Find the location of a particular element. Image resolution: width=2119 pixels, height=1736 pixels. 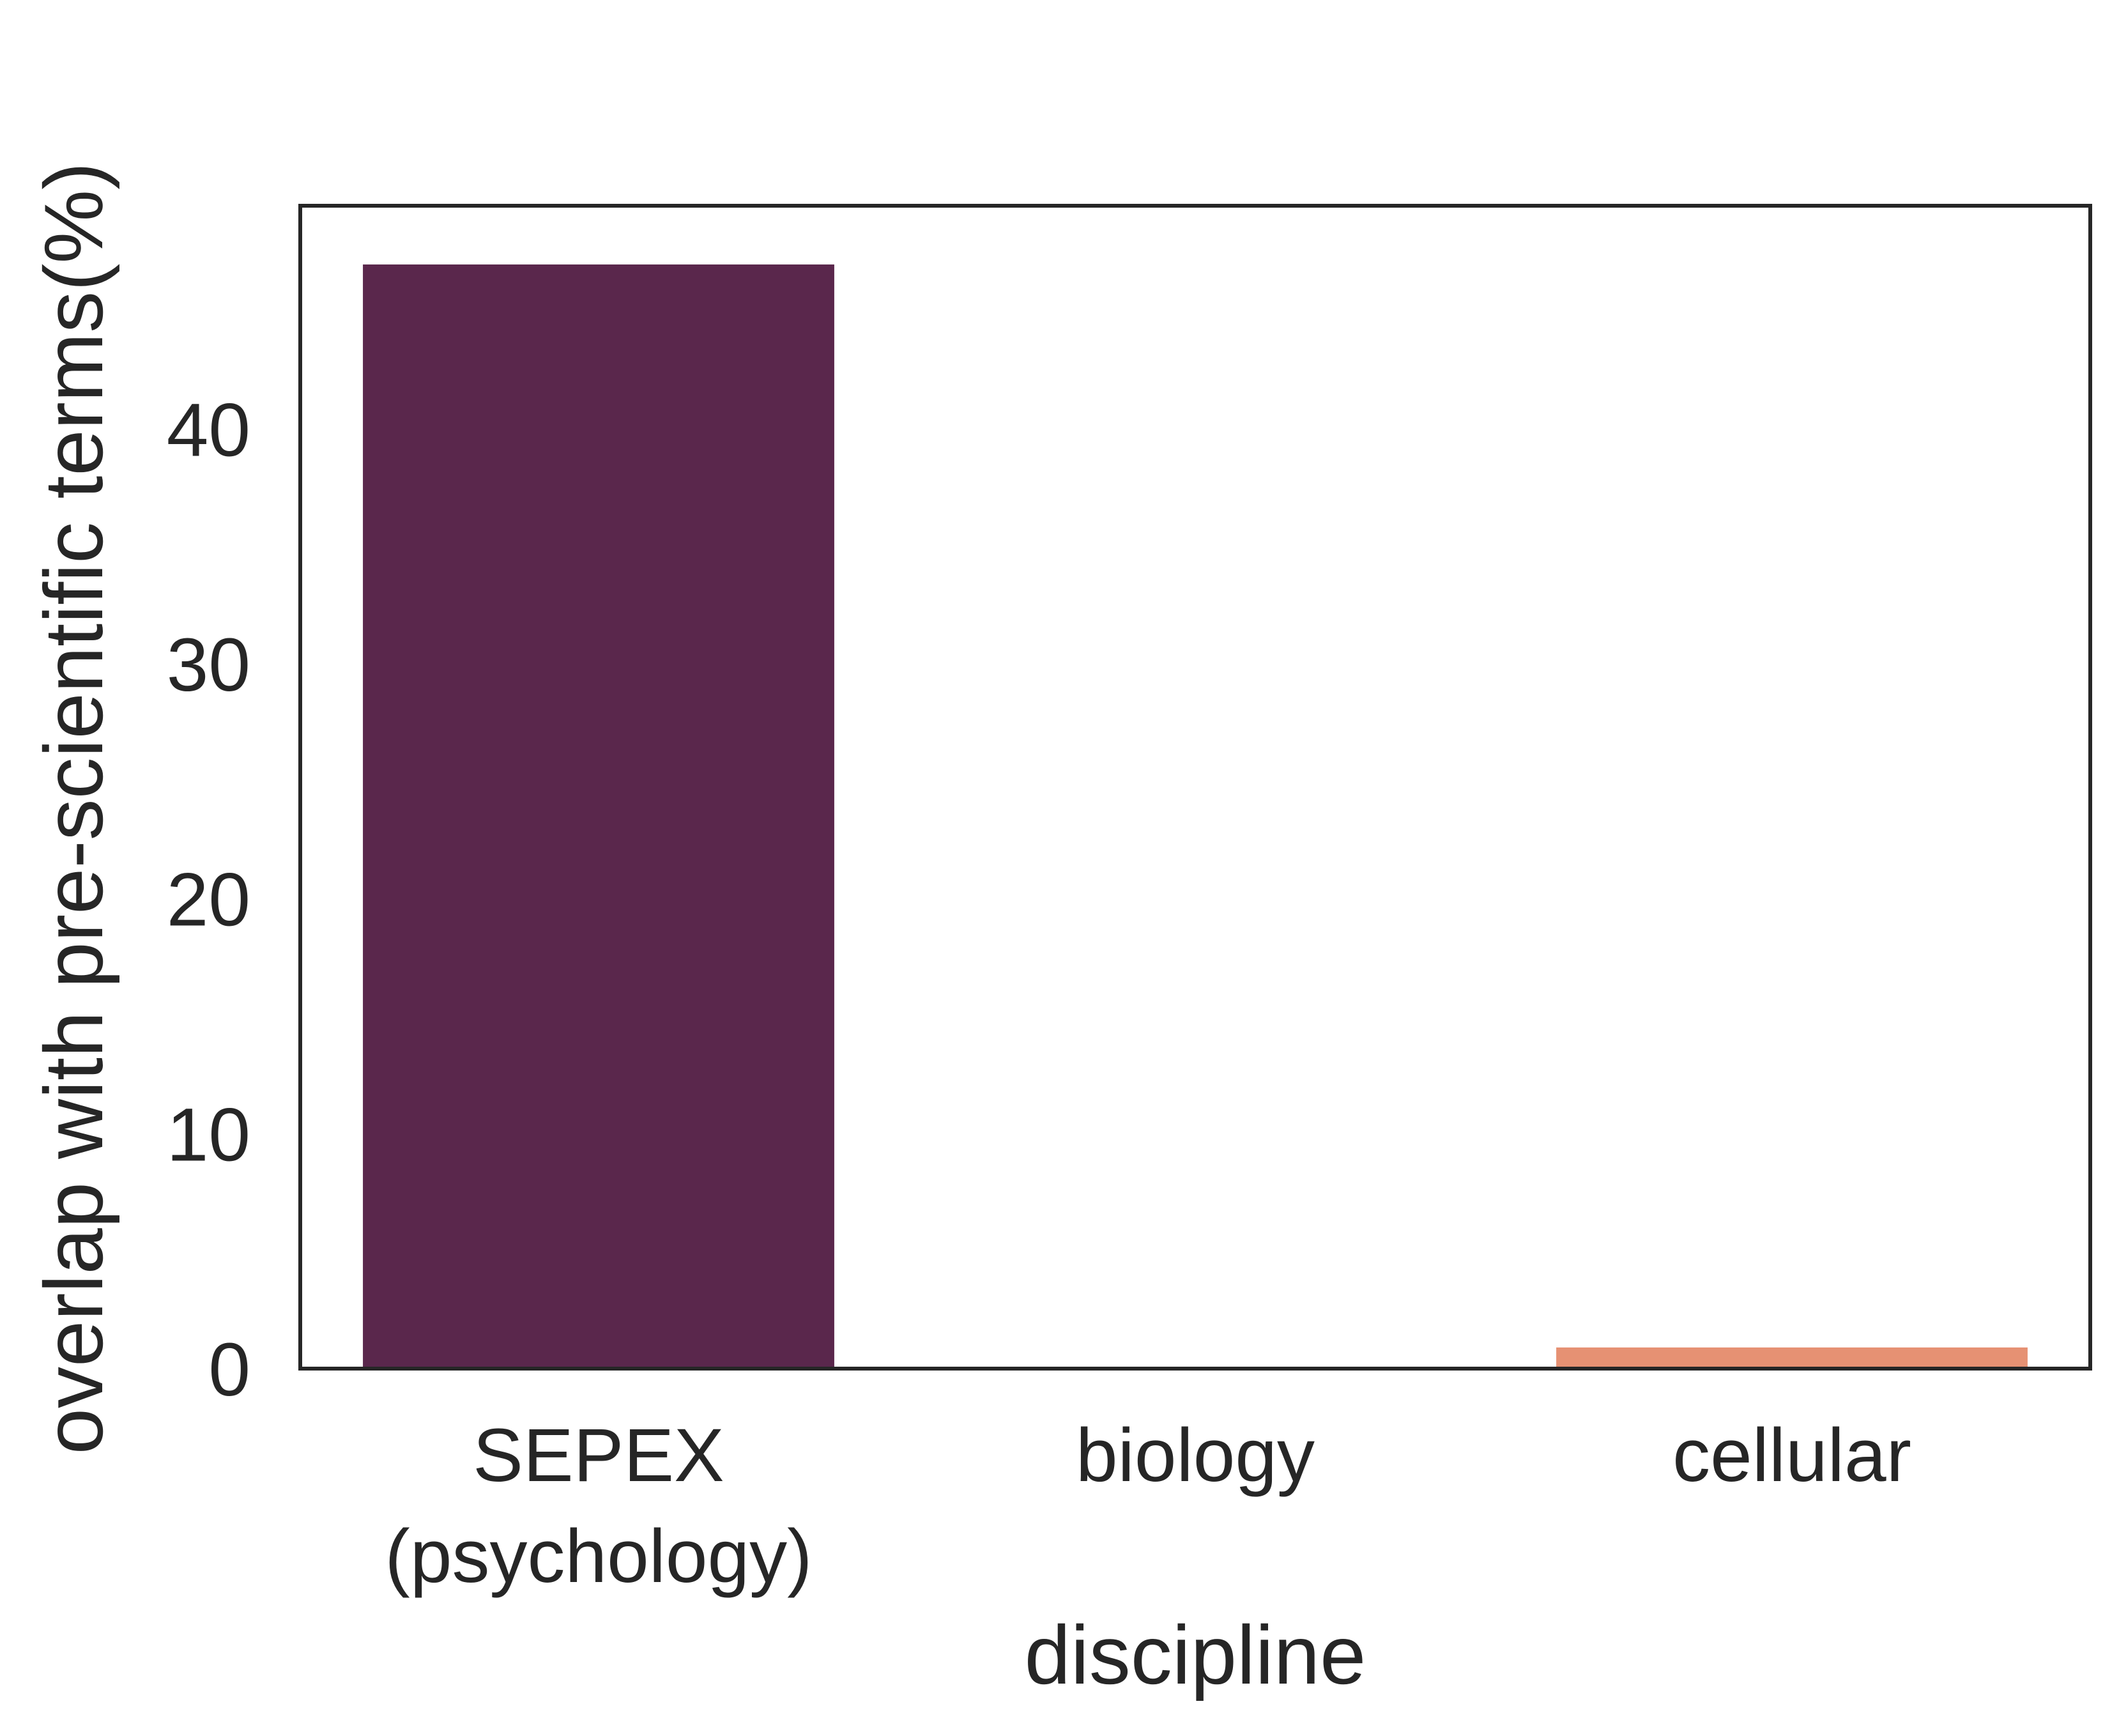

y-tick-labels: 0 10 20 30 40 is located at coordinates (208, 900).